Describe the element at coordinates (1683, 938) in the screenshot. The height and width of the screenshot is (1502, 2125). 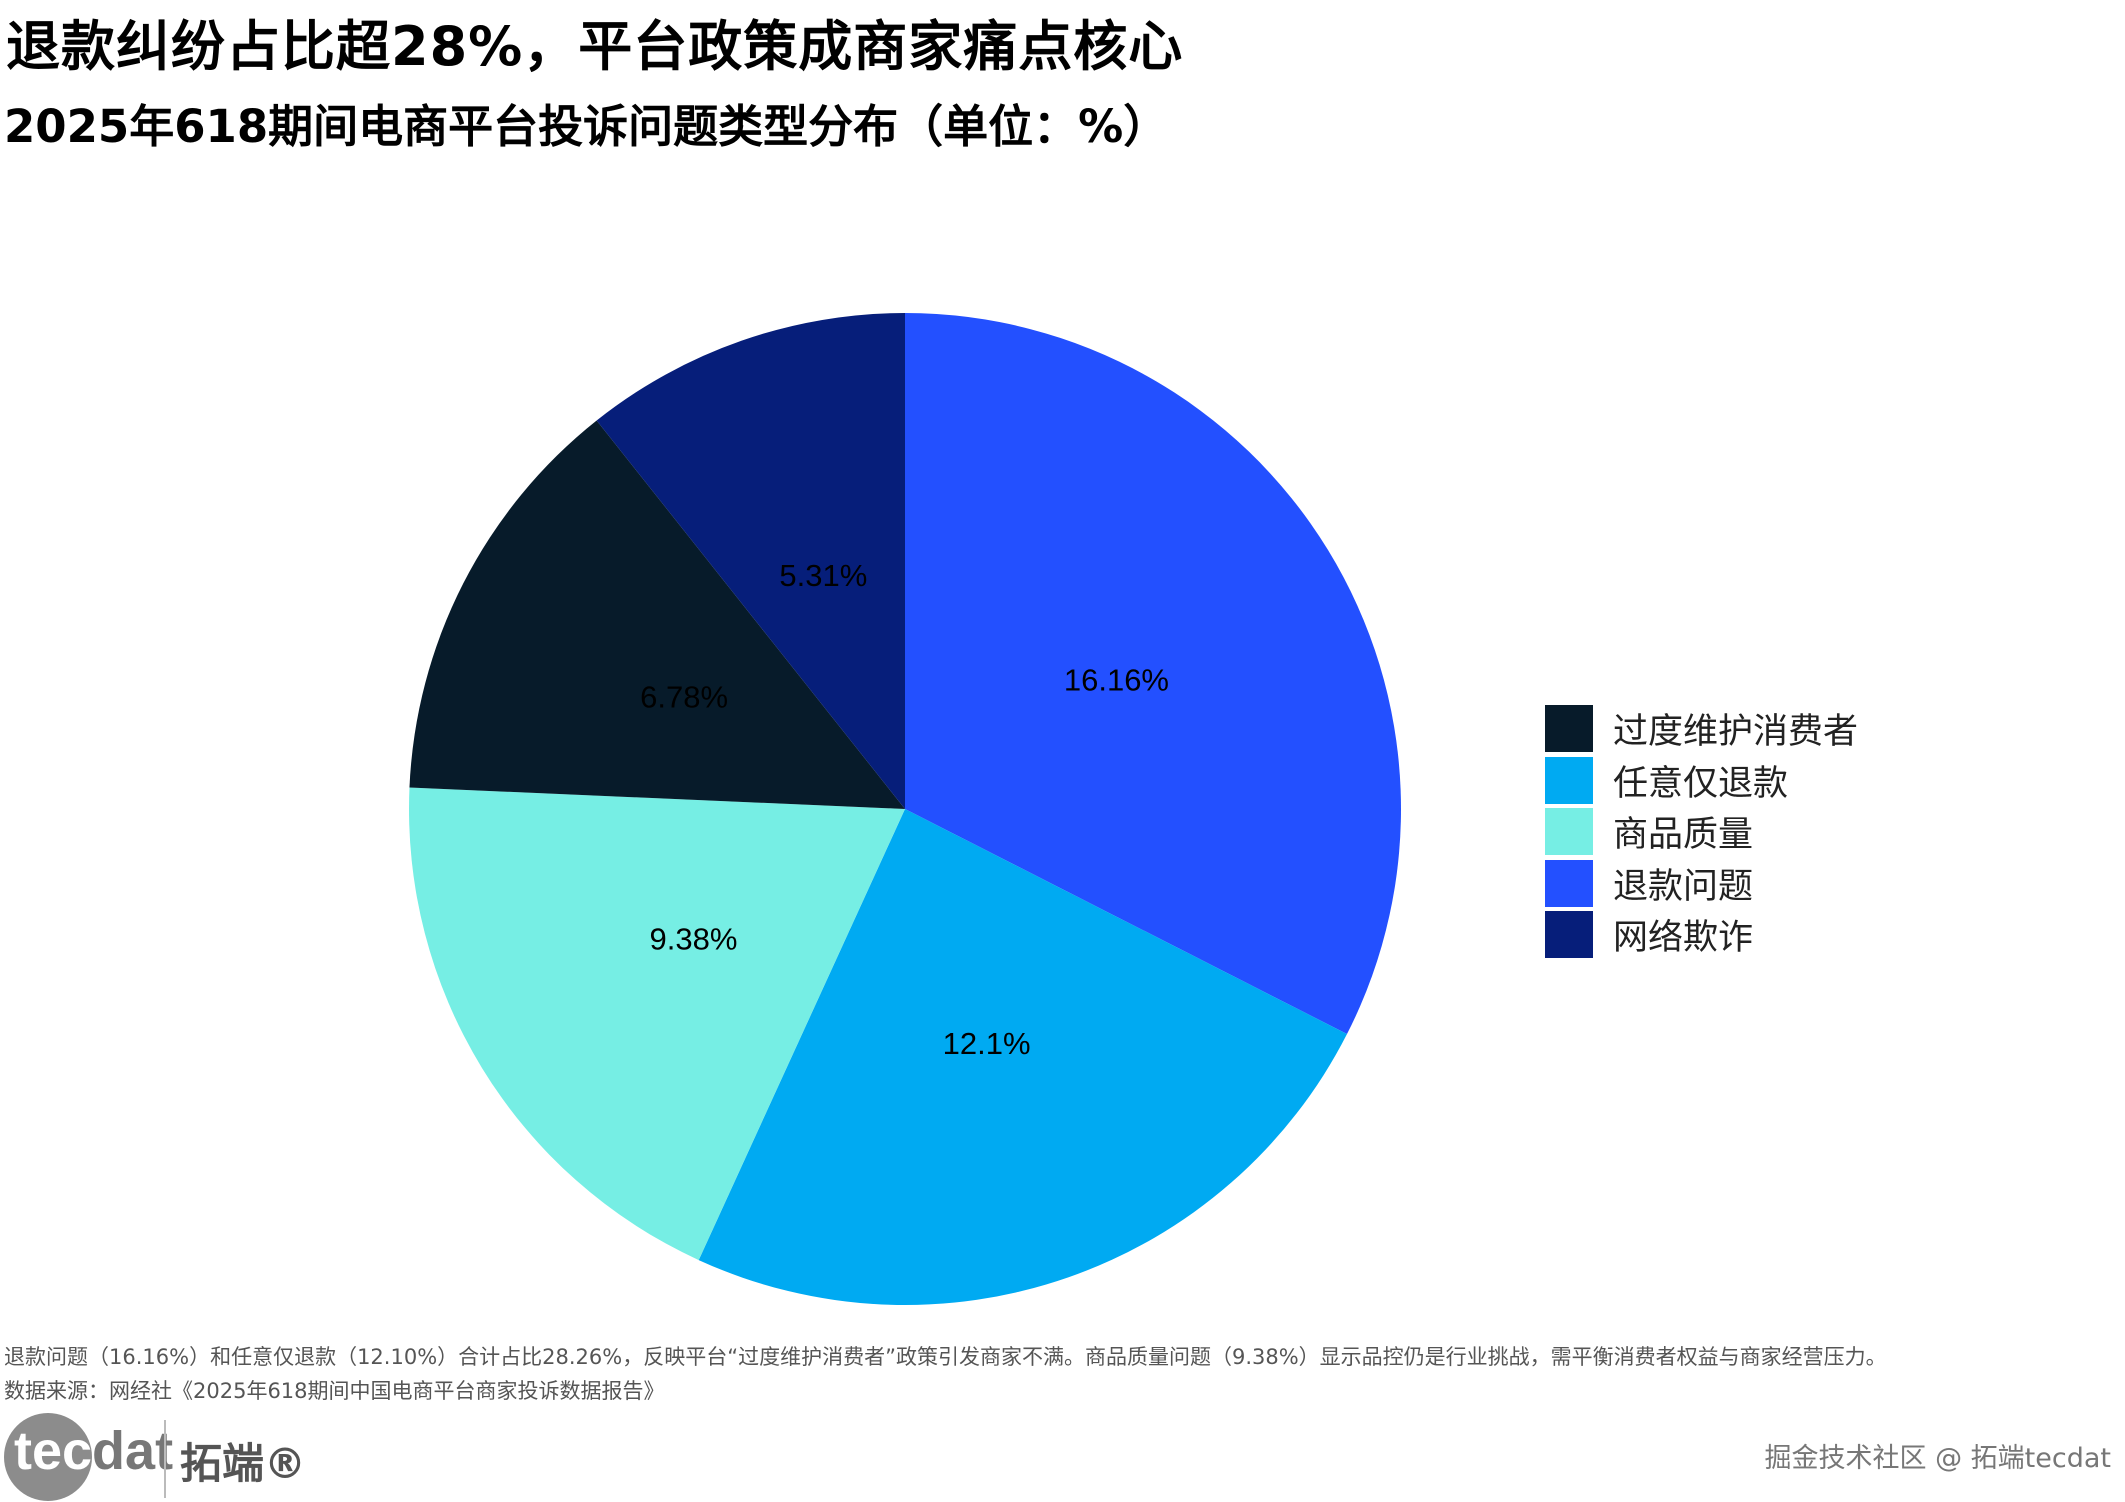
I see `legend-label: 网络欺诈` at that location.